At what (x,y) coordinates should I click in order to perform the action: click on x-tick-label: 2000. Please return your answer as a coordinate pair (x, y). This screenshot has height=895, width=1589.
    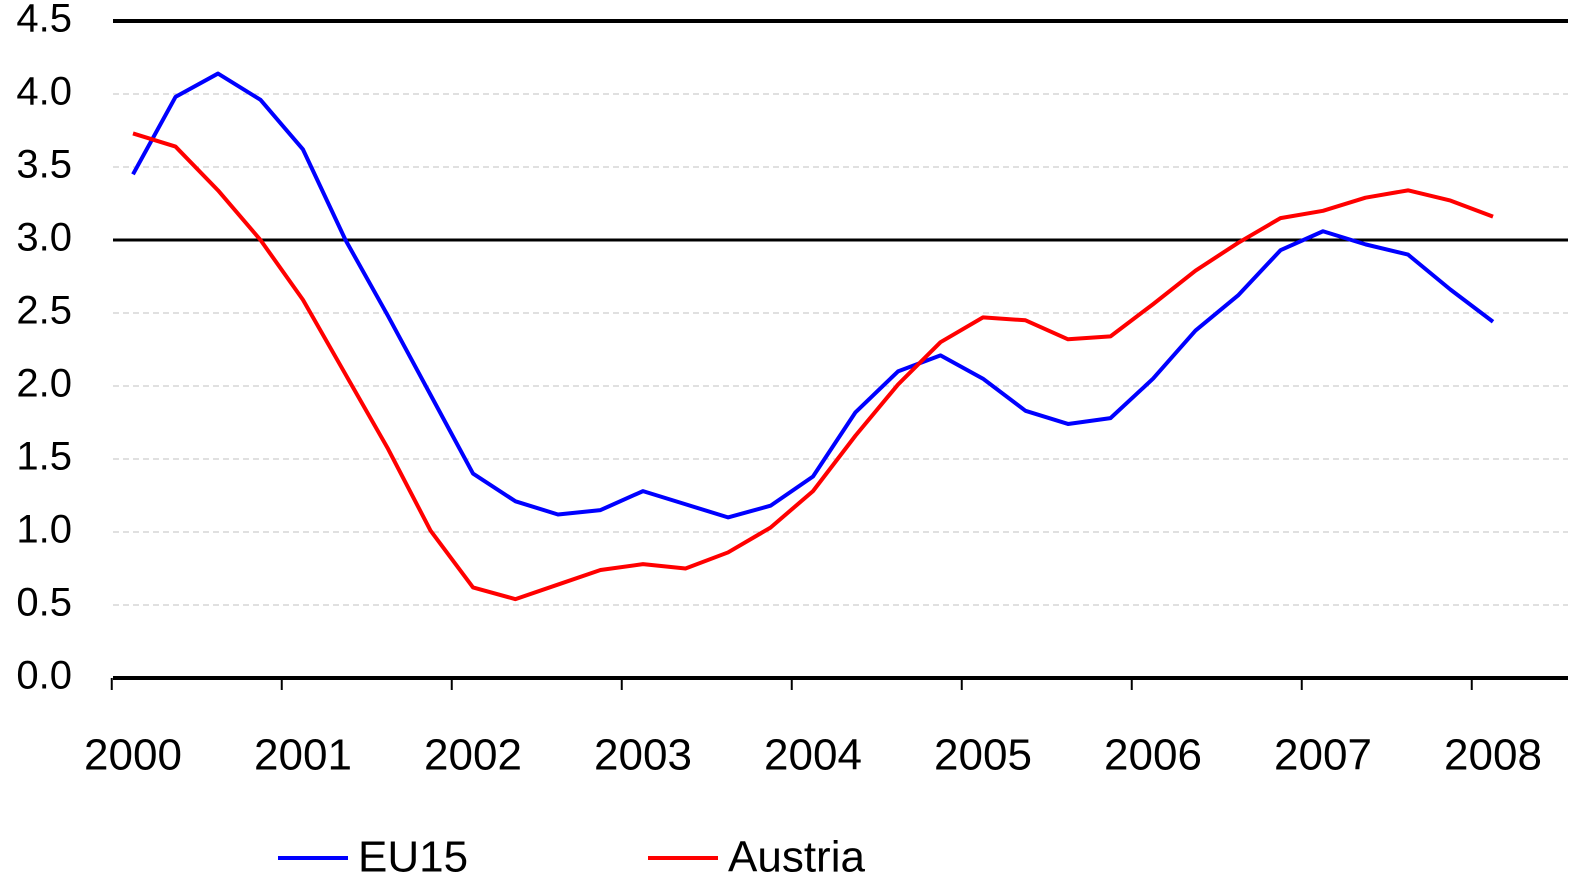
    Looking at the image, I should click on (133, 755).